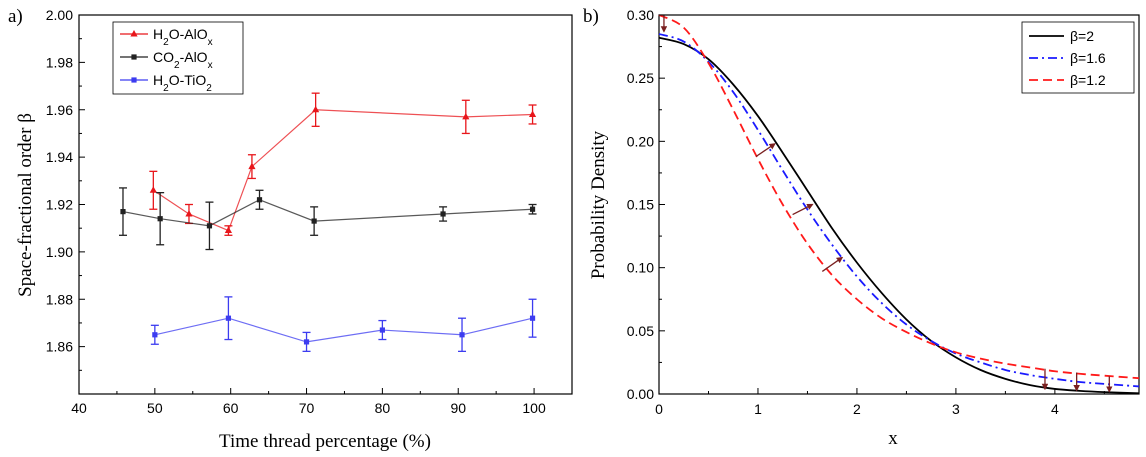 The height and width of the screenshot is (457, 1146). Describe the element at coordinates (59, 347) in the screenshot. I see `y-tick-label-a: 1.86` at that location.